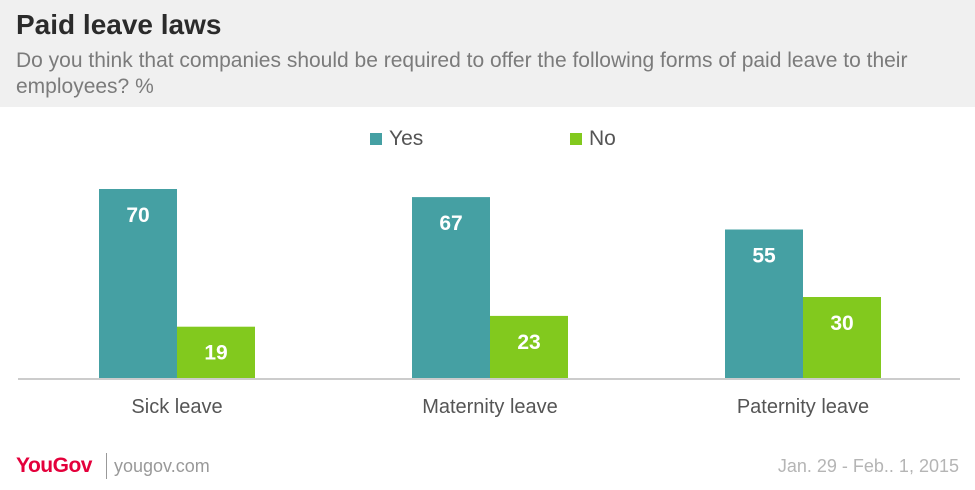 The height and width of the screenshot is (490, 975). Describe the element at coordinates (868, 466) in the screenshot. I see `footer-date: Jan. 29 - Feb.. 1, 2015` at that location.